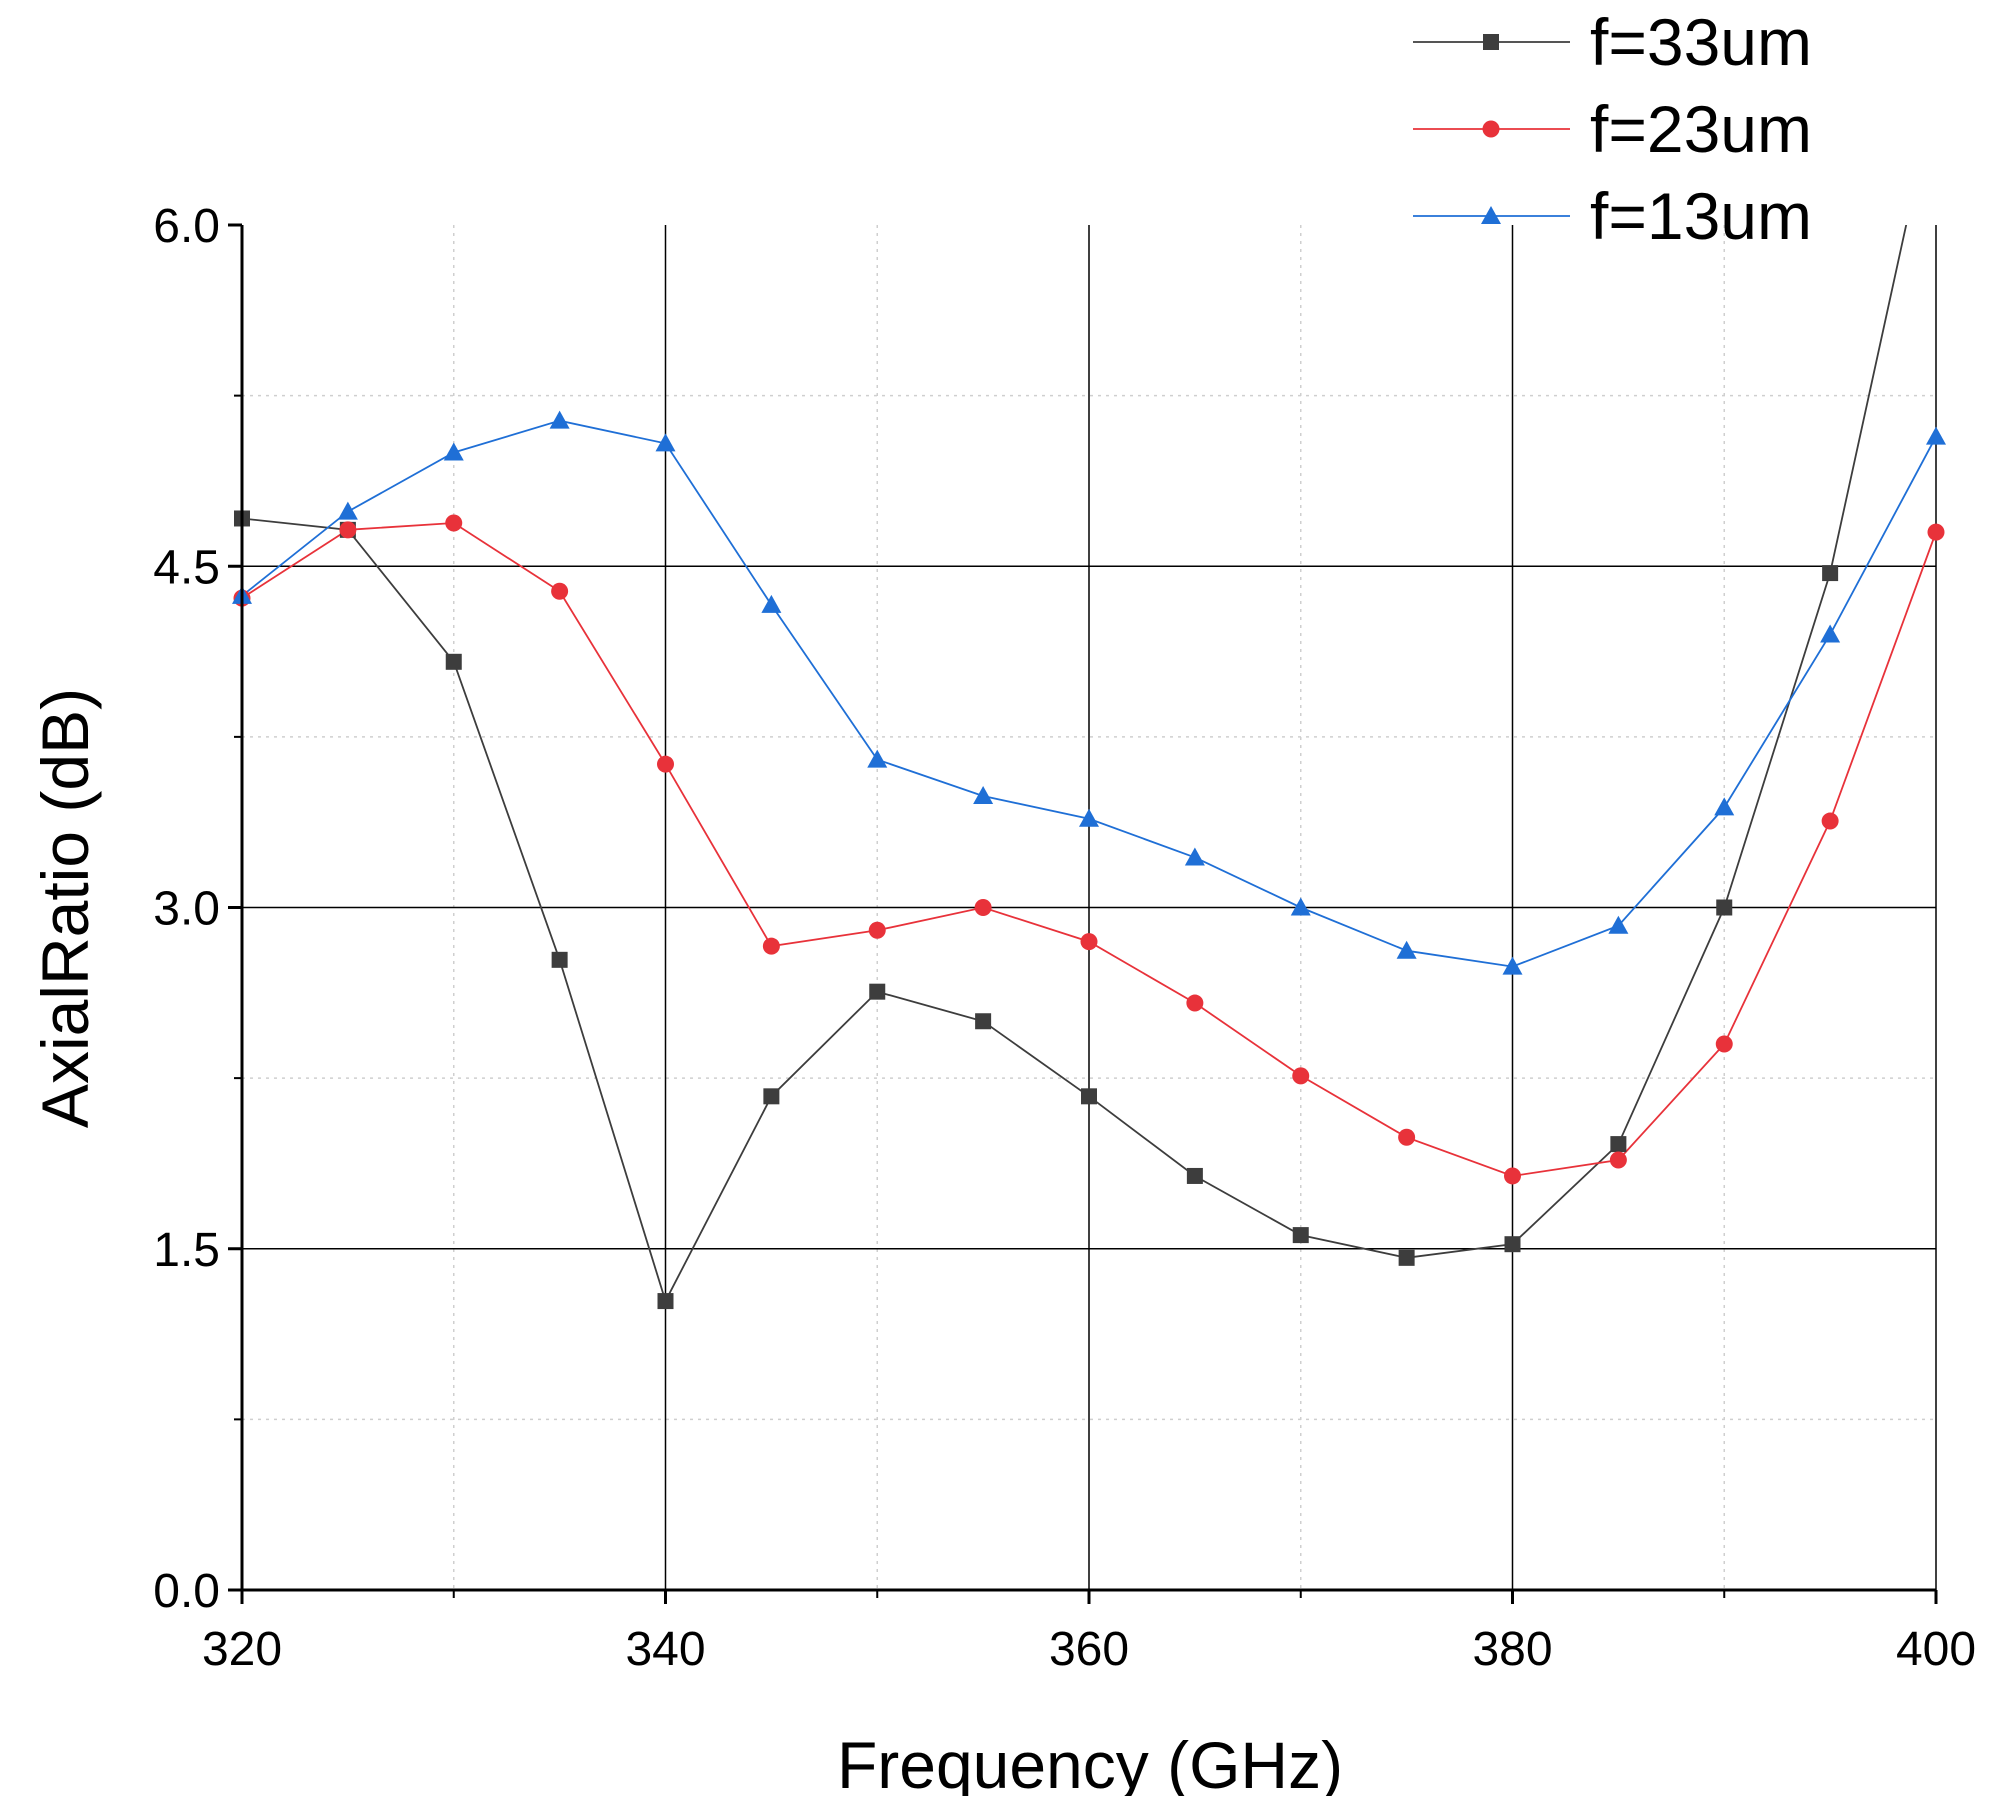 This screenshot has height=1796, width=2000. What do you see at coordinates (1090, 1762) in the screenshot?
I see `x-axis-title: Frequency (GHz)` at bounding box center [1090, 1762].